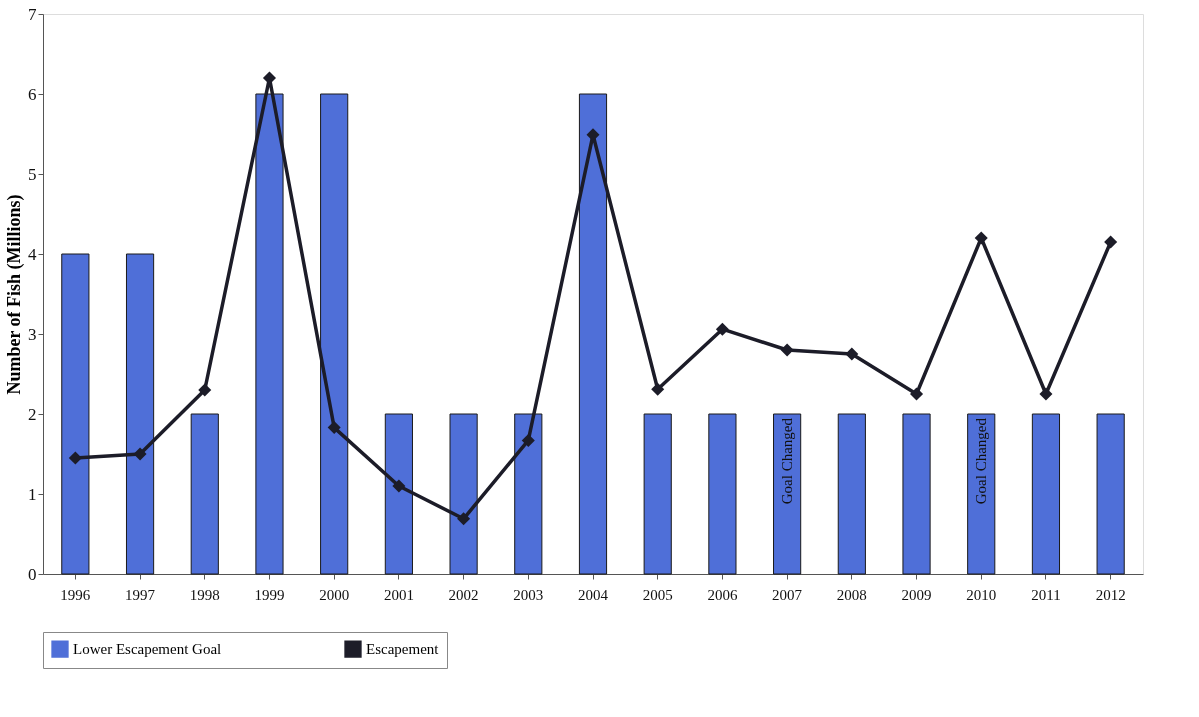 Image resolution: width=1199 pixels, height=717 pixels. What do you see at coordinates (403, 649) in the screenshot?
I see `legend-label: Escapement` at bounding box center [403, 649].